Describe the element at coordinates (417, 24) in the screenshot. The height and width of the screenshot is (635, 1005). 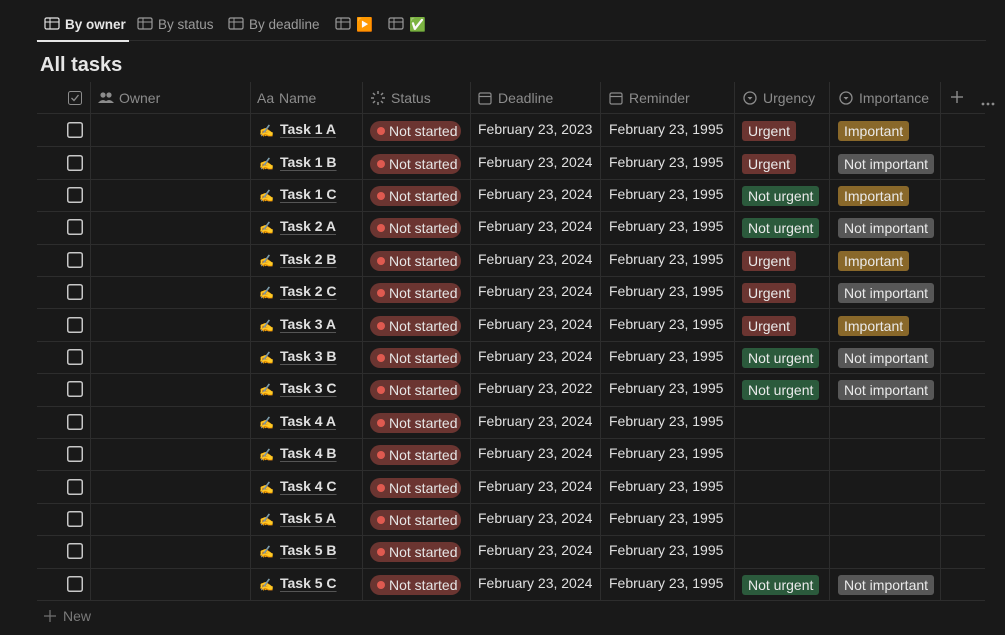
I see `view-tab: ✅` at that location.